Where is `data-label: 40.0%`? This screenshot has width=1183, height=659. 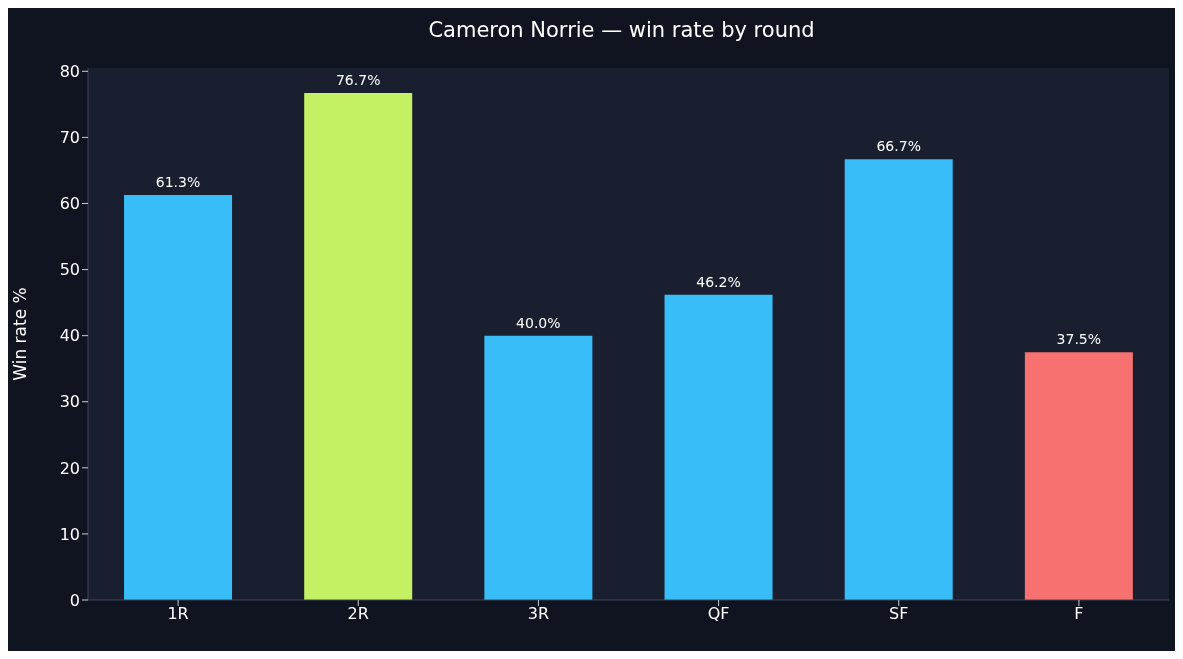 data-label: 40.0% is located at coordinates (538, 322).